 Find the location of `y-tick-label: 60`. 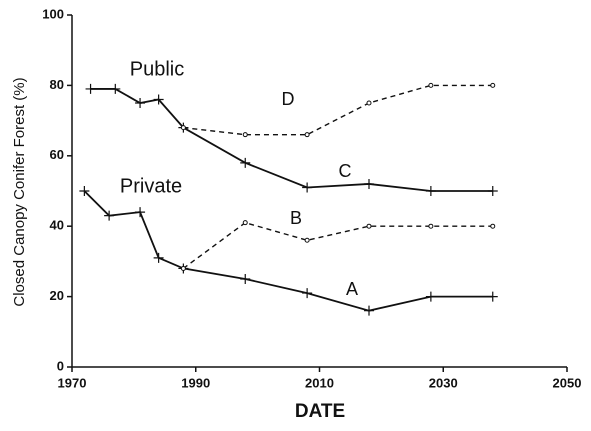

y-tick-label: 60 is located at coordinates (57, 154).